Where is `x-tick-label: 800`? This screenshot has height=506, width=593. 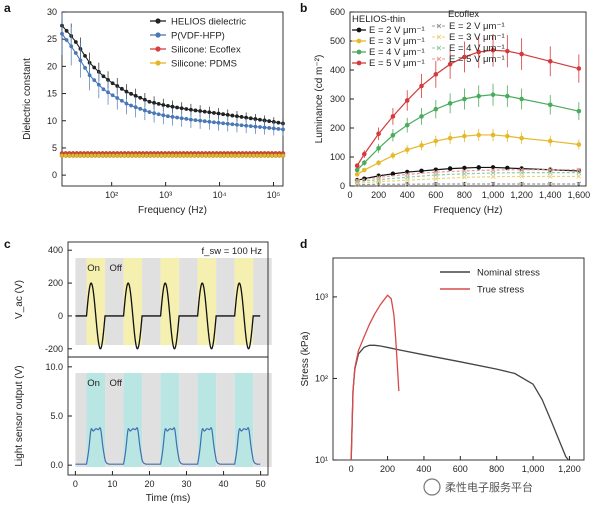
x-tick-label: 800 is located at coordinates (464, 195).